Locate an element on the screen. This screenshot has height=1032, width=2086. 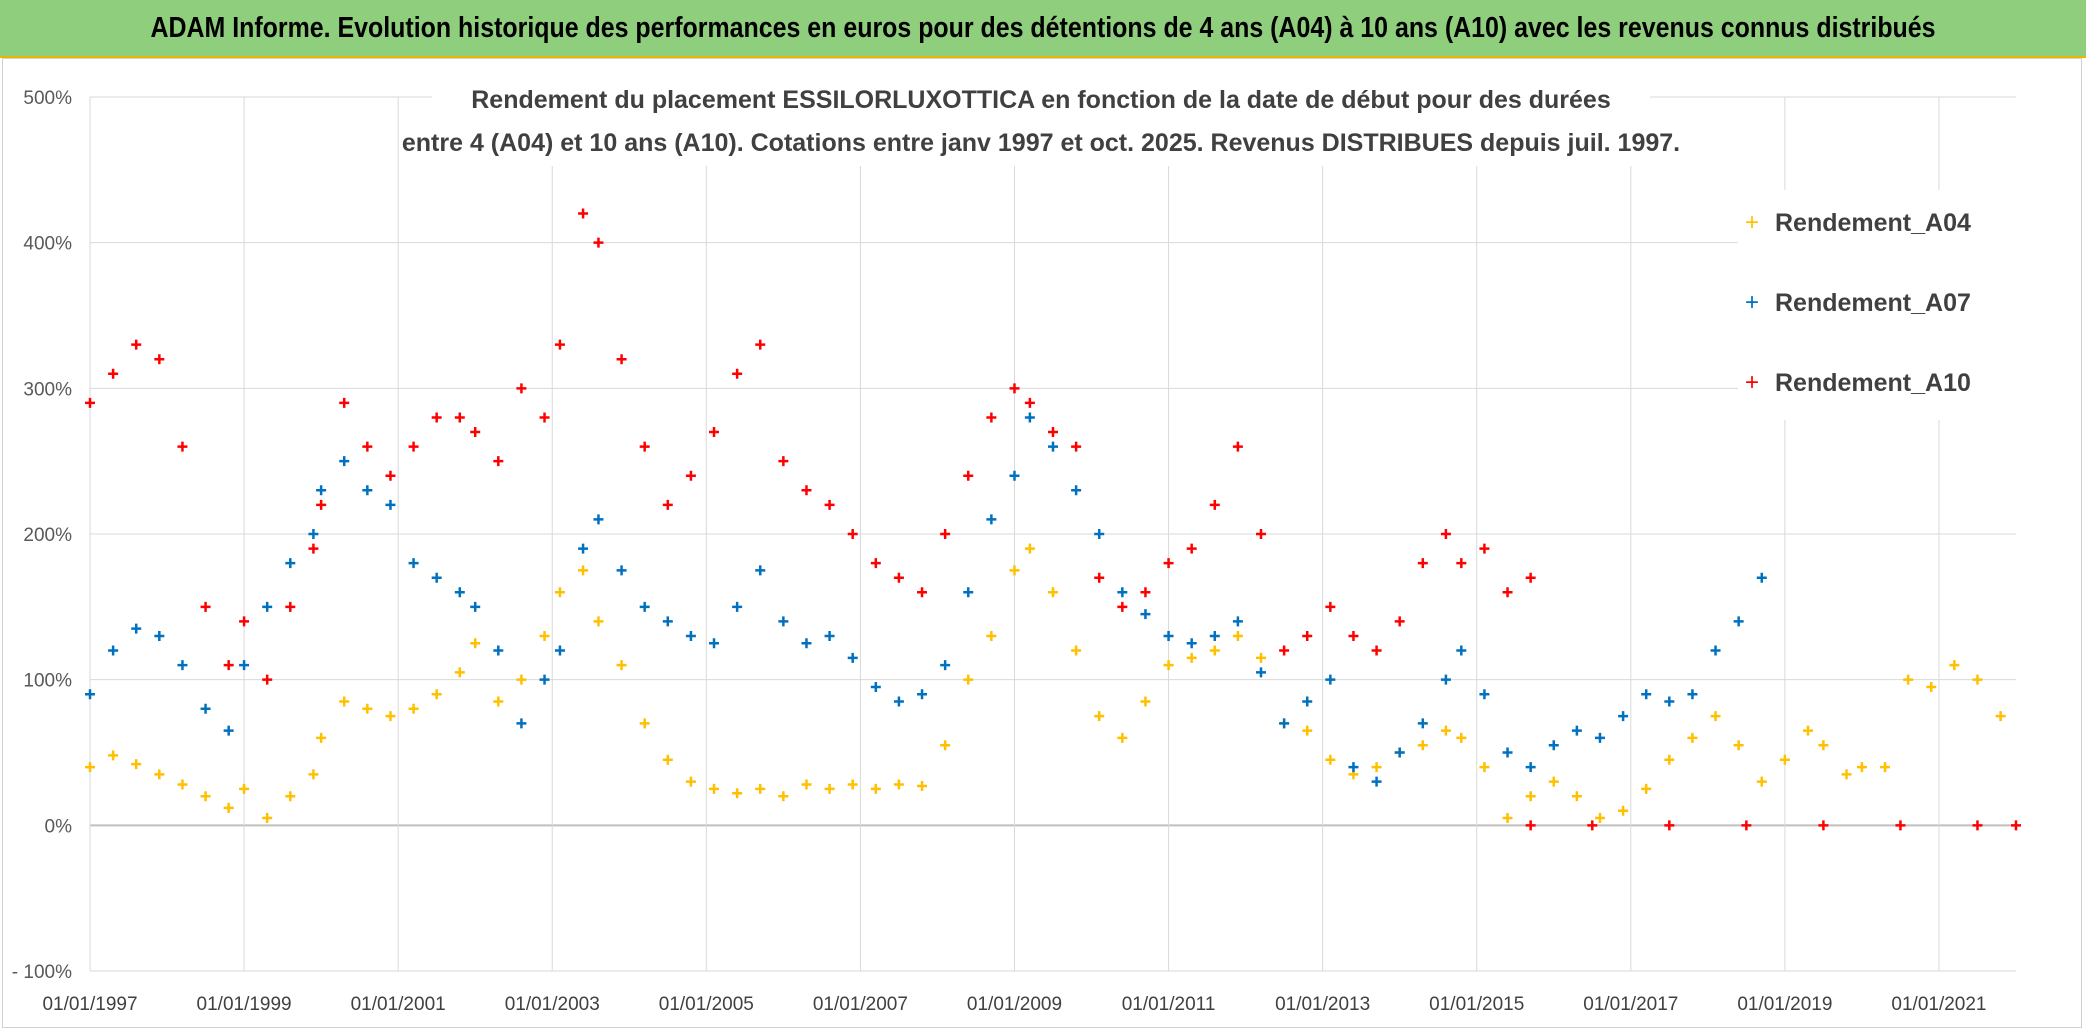
legend-label-a10: Rendement_A10 is located at coordinates (1873, 383).